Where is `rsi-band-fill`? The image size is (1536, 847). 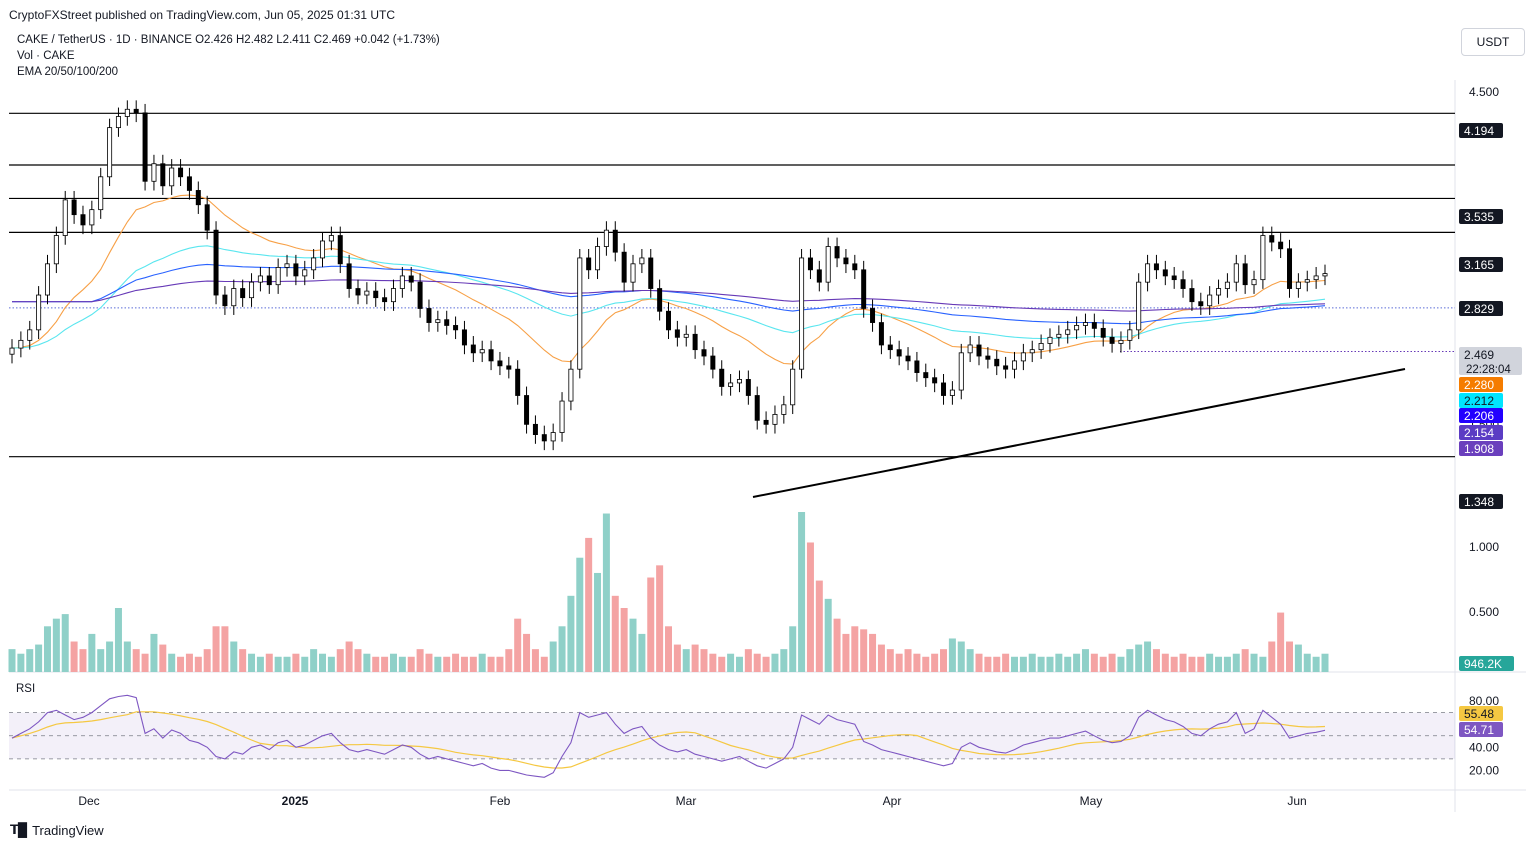 rsi-band-fill is located at coordinates (732, 735).